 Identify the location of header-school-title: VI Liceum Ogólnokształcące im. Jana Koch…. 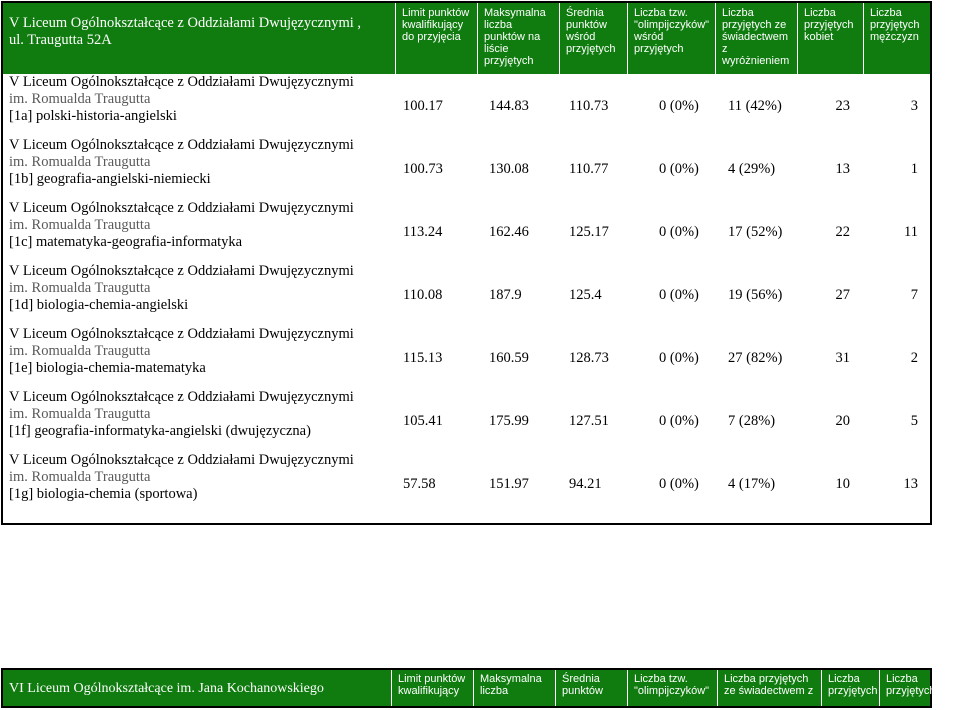
(166, 688).